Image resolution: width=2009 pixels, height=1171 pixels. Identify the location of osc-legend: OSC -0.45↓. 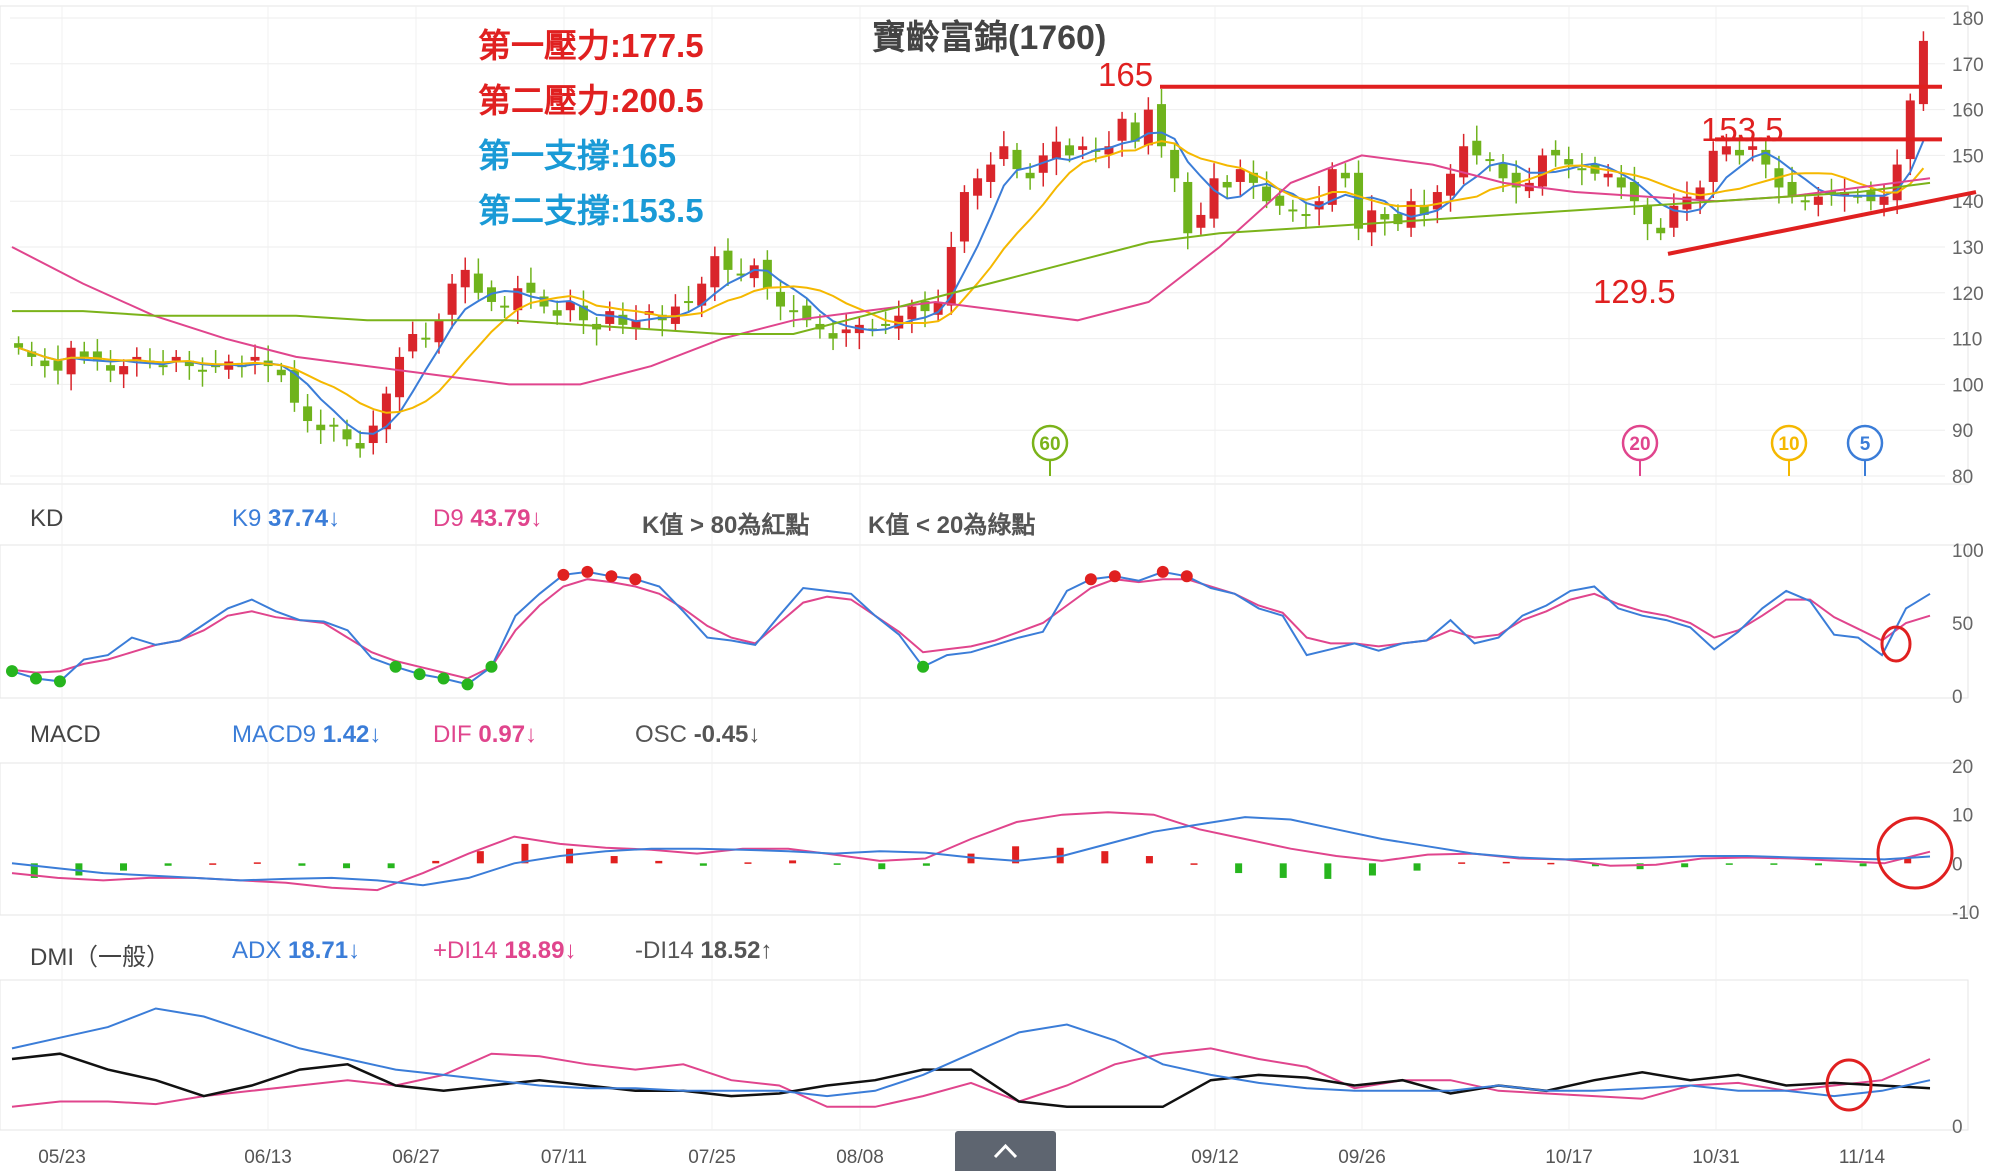
(697, 735).